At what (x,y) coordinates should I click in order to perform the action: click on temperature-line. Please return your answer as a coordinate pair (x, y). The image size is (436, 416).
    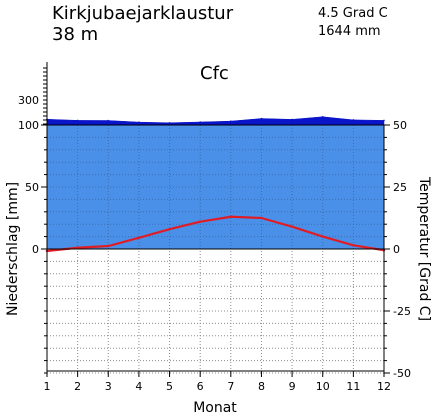
    Looking at the image, I should click on (215, 234).